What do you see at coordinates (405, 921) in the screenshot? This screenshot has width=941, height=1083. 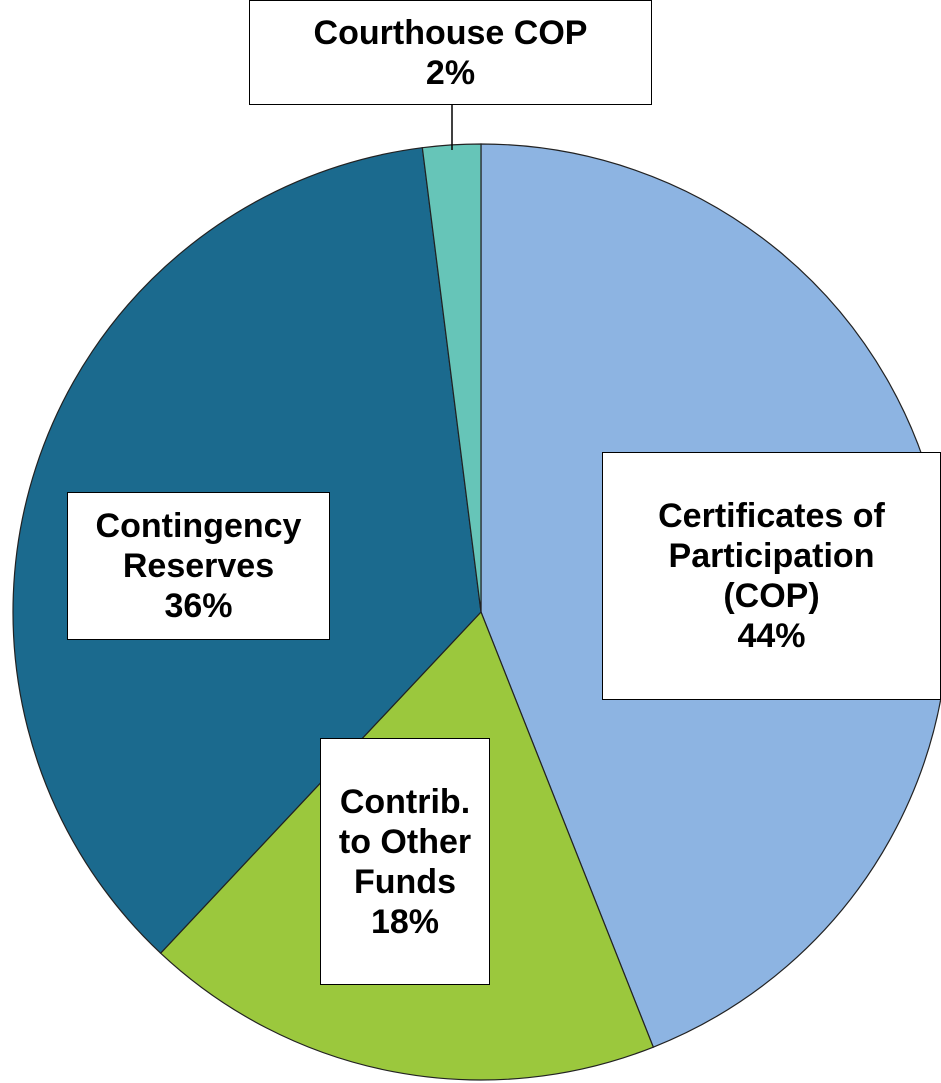 I see `value-label: 18%` at bounding box center [405, 921].